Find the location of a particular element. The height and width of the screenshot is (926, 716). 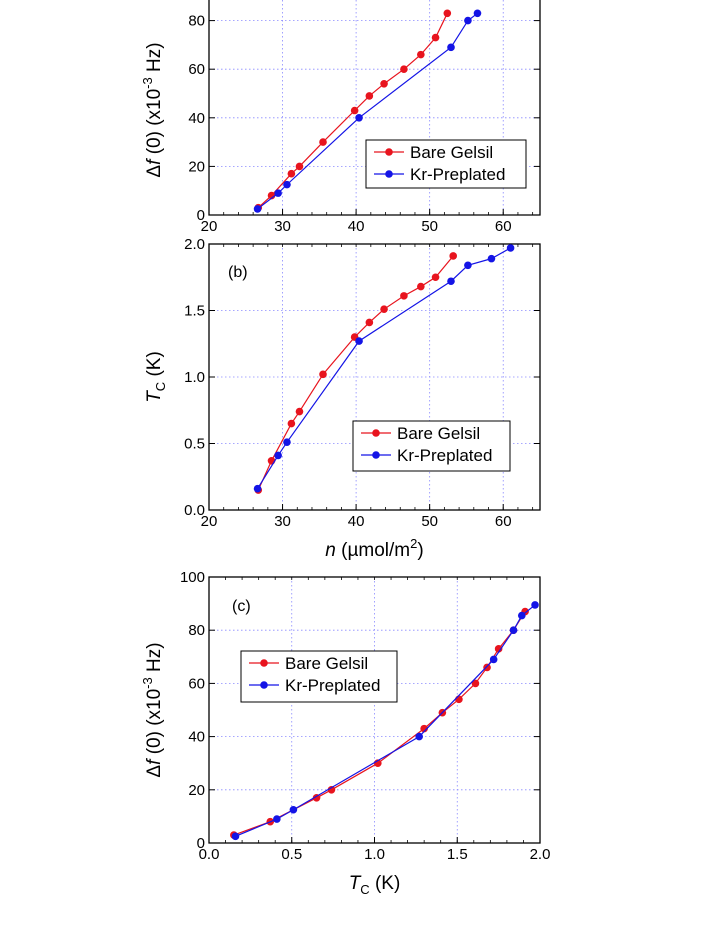

y-tick-label: 100 is located at coordinates (192, 577).